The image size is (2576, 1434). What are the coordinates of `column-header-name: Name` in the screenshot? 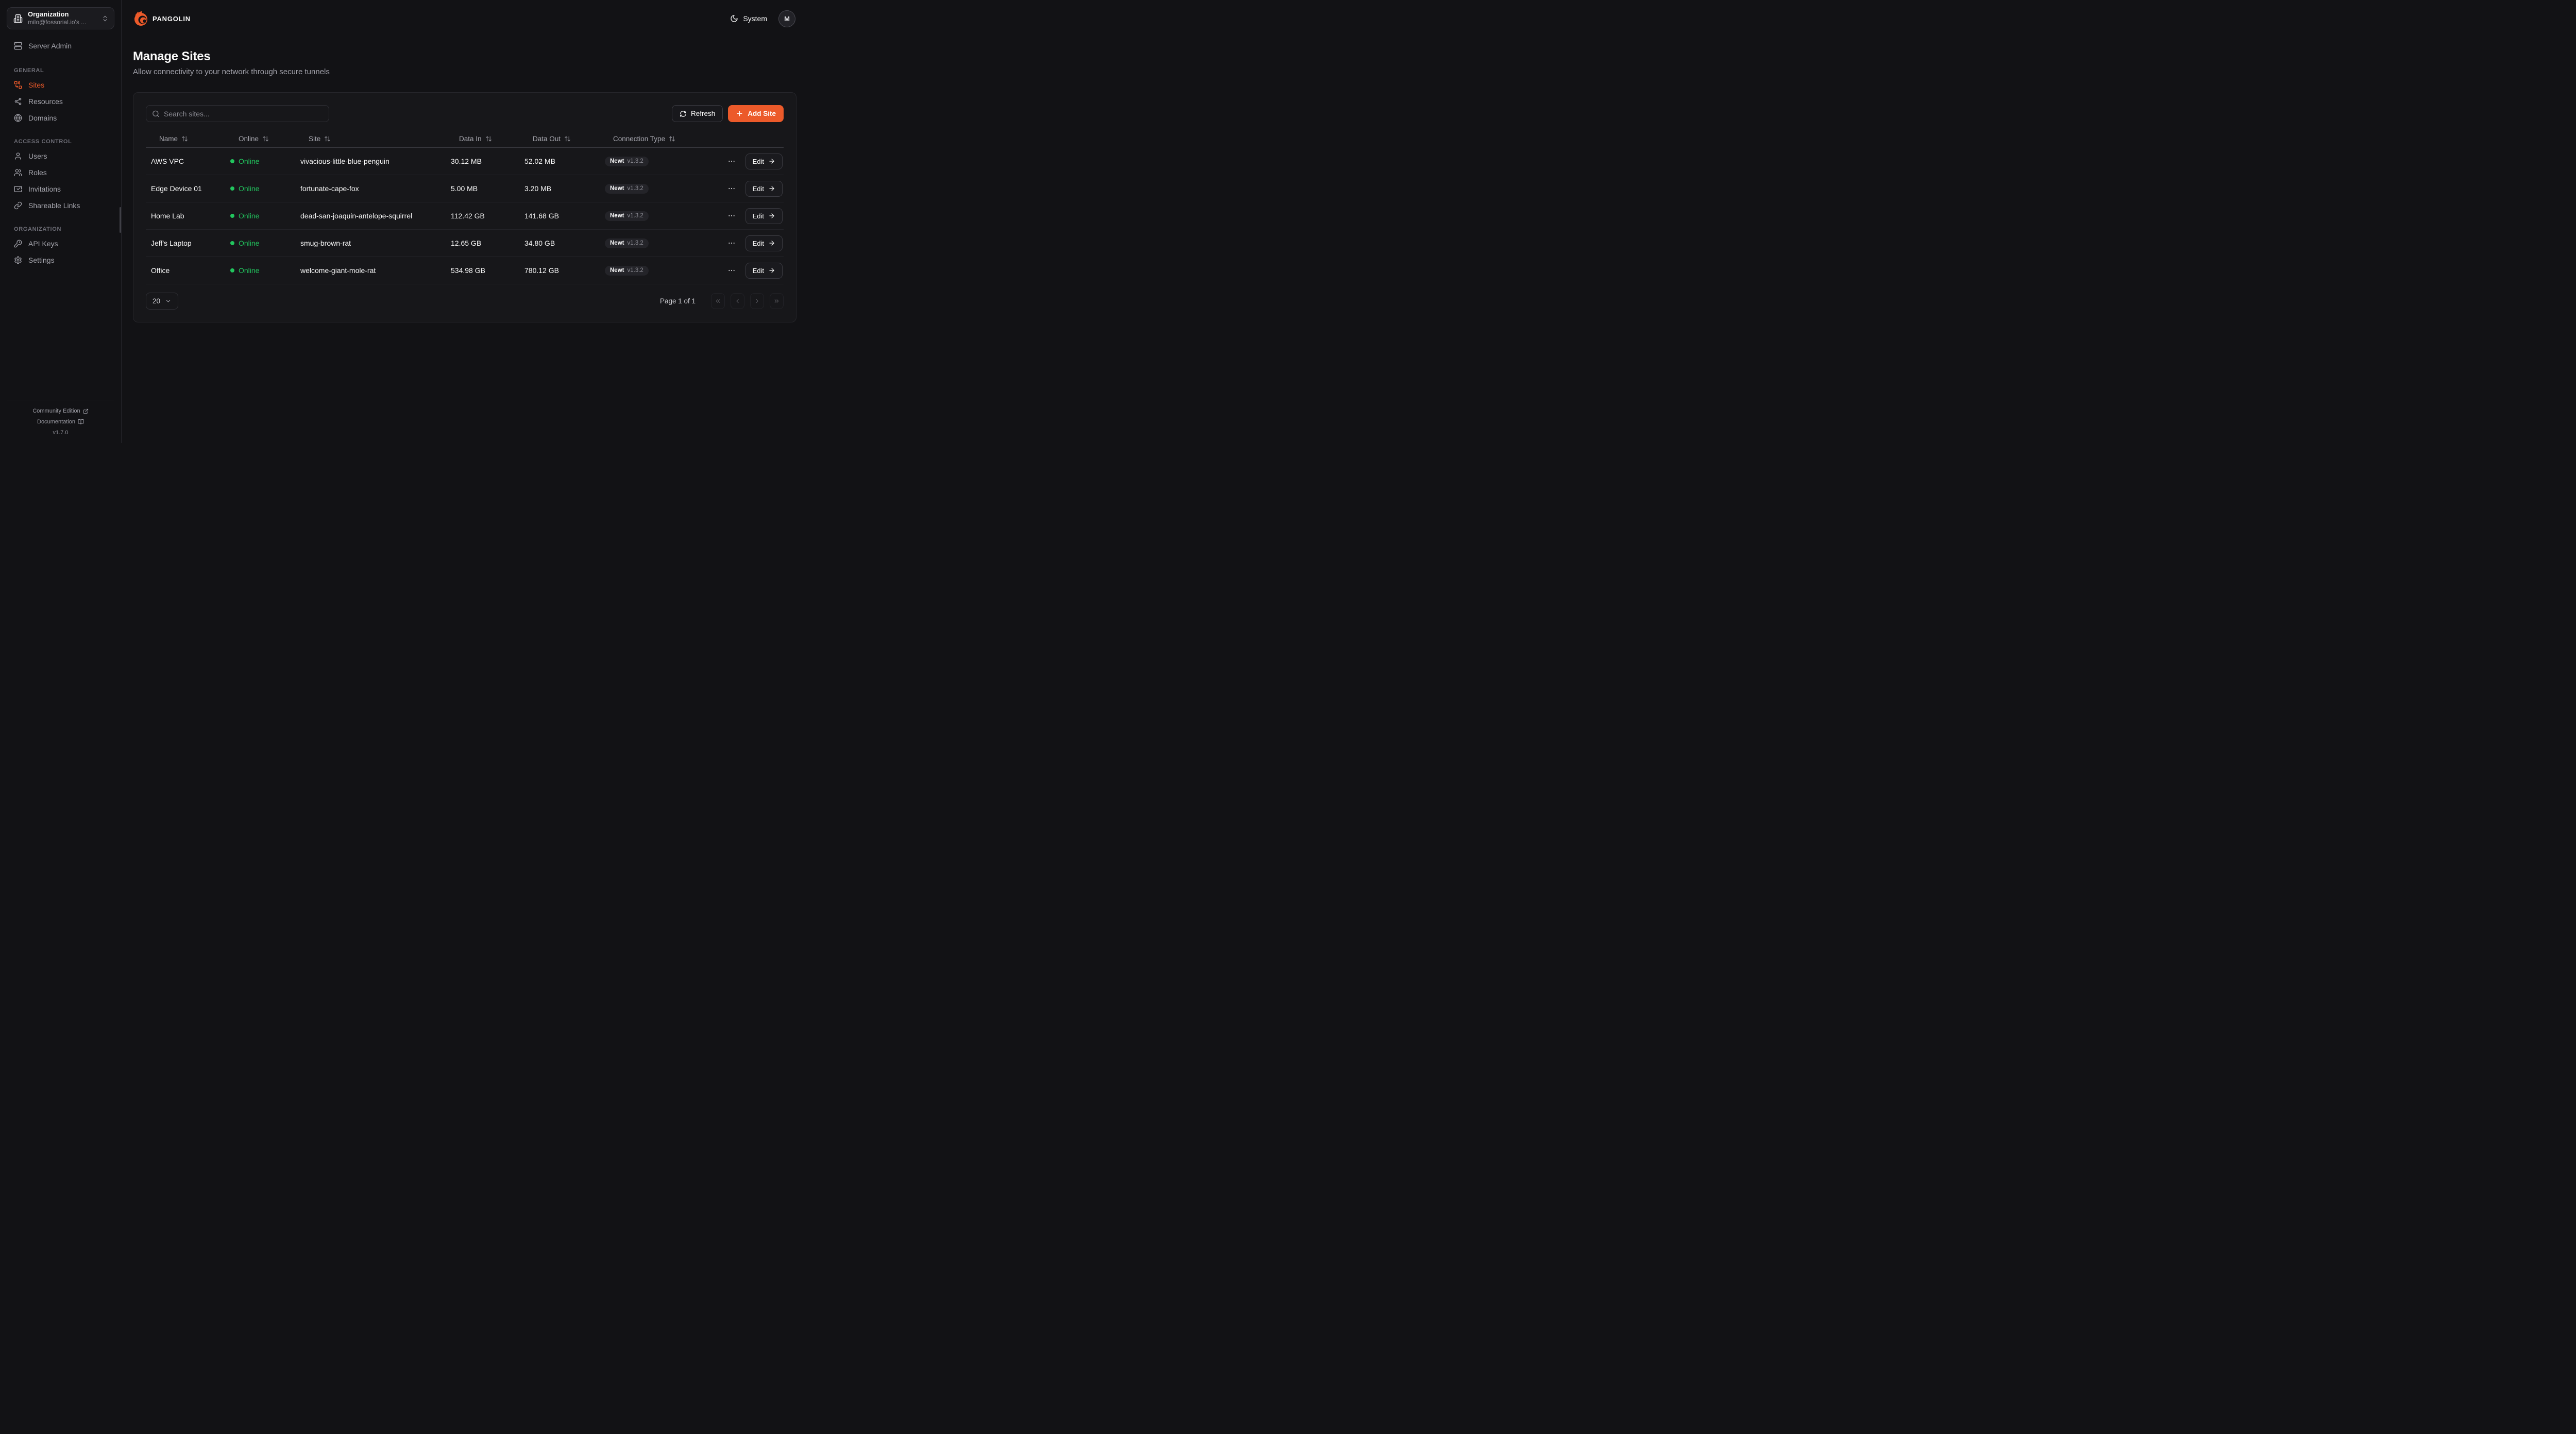 It's located at (185, 139).